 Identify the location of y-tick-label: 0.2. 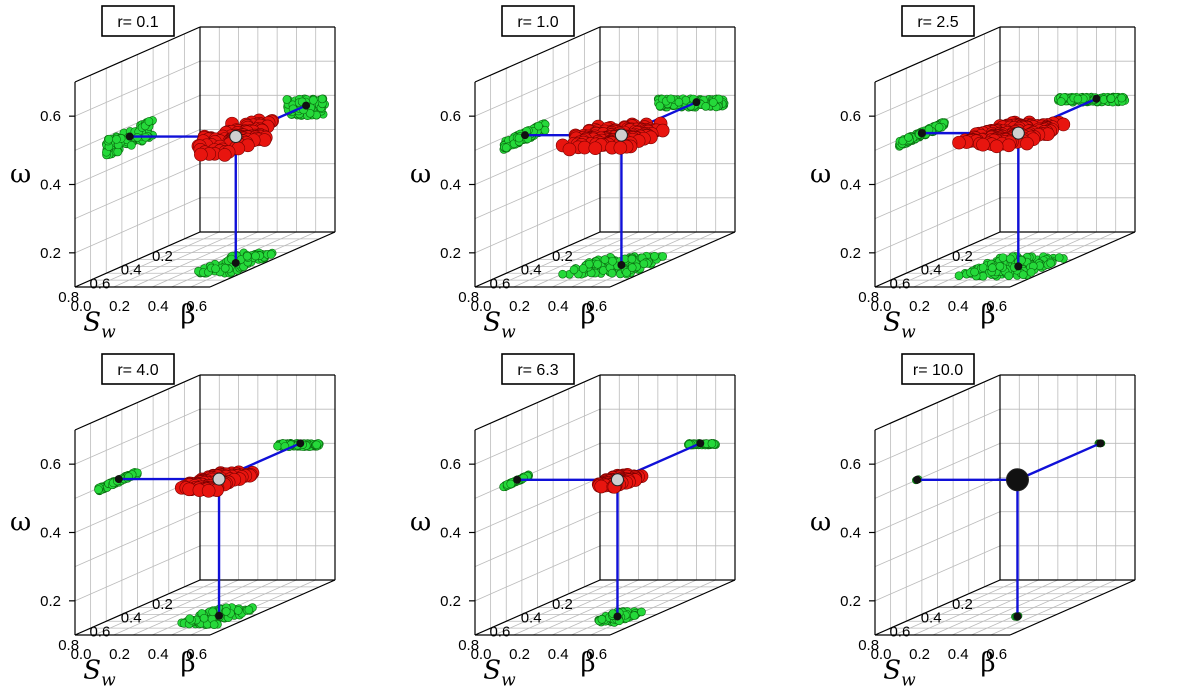
(519, 306).